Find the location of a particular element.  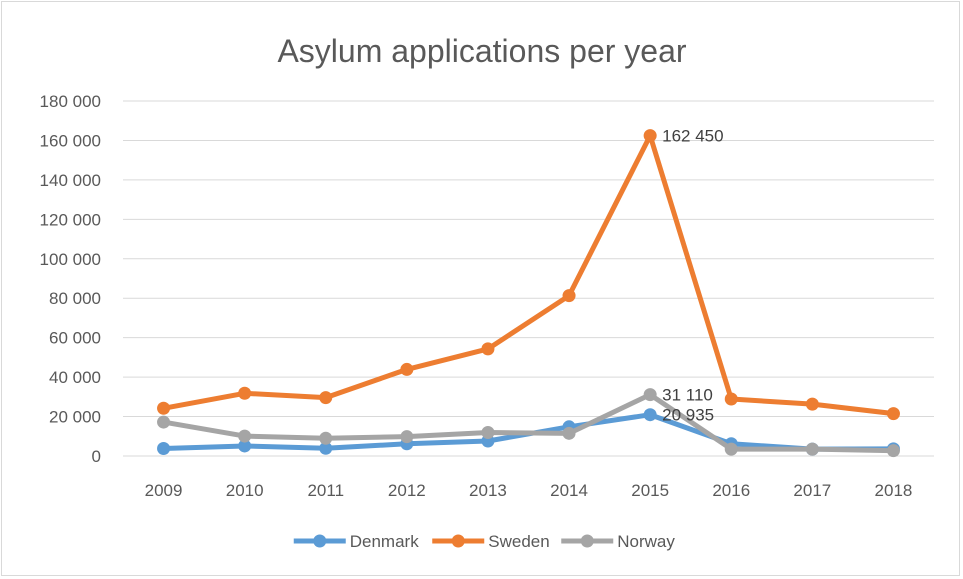

legend-item-denmark: Denmark is located at coordinates (356, 541).